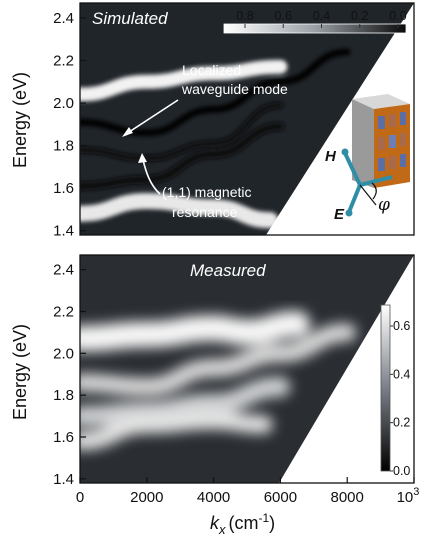  What do you see at coordinates (213, 497) in the screenshot?
I see `x-tick-label: 4000` at bounding box center [213, 497].